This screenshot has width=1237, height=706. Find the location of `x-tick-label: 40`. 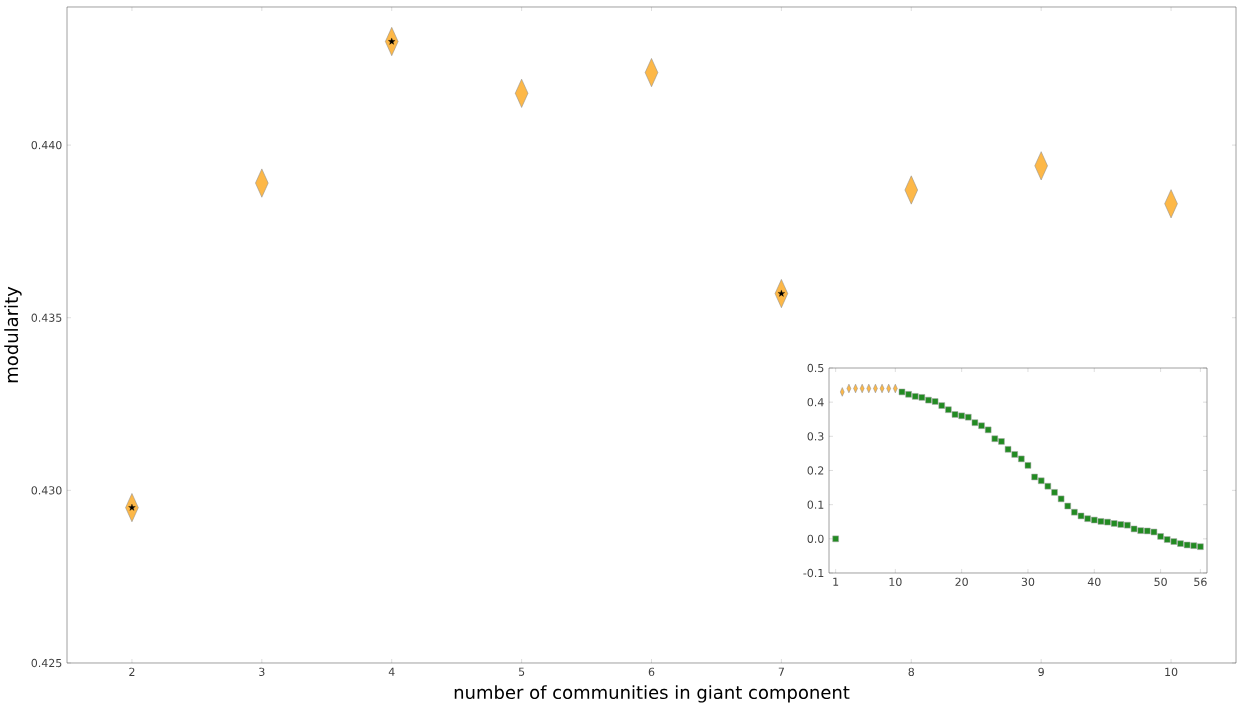

x-tick-label: 40 is located at coordinates (1094, 582).